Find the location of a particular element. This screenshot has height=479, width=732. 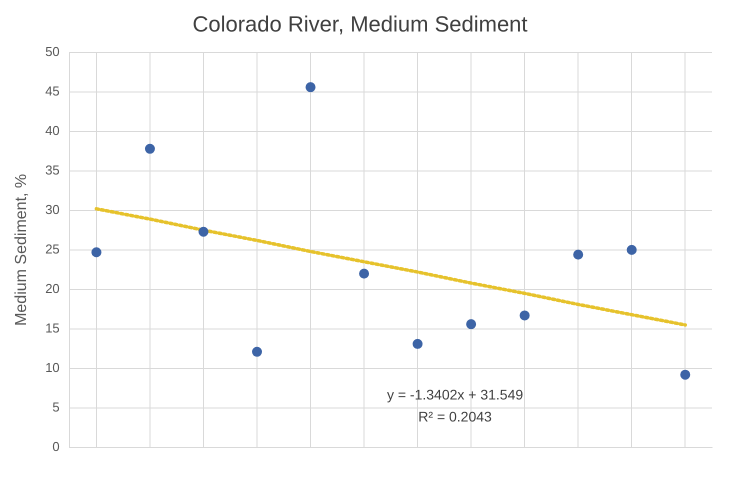

annotation: R² = 0.2043 is located at coordinates (455, 416).